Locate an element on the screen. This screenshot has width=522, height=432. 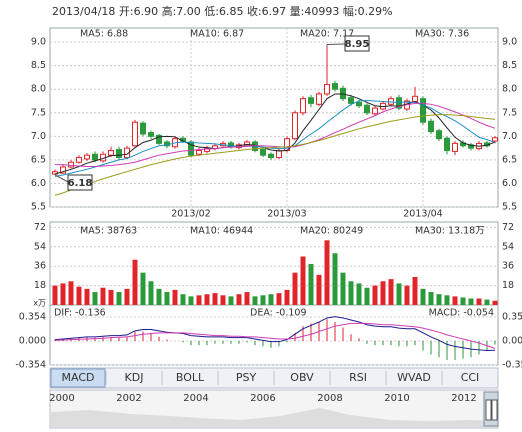
y-tick-label: 8.0 is located at coordinates (38, 89).